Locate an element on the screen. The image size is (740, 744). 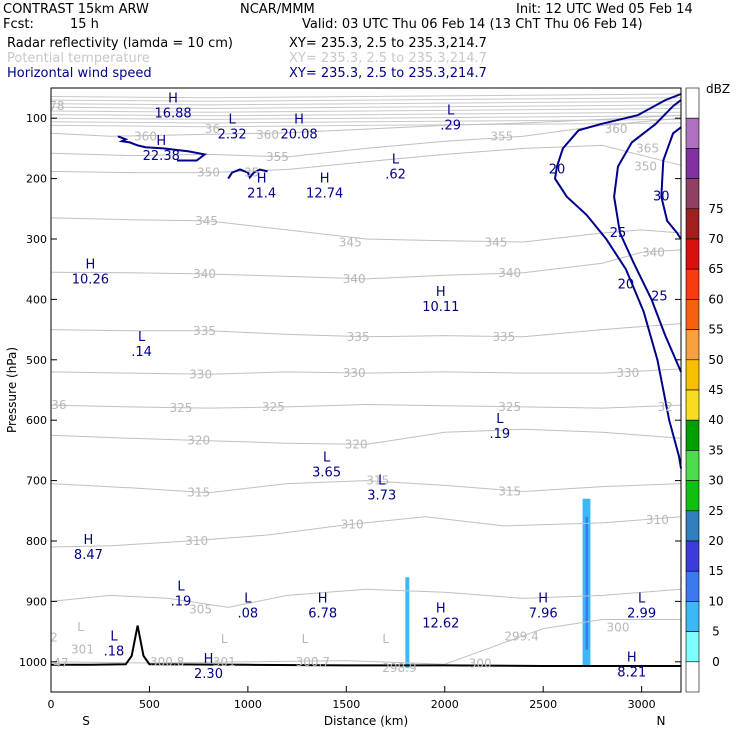
colorbar: 0 5 10 15 20 25 30 35 40 45 50 55 60 65 70 75 is located at coordinates (704, 390).